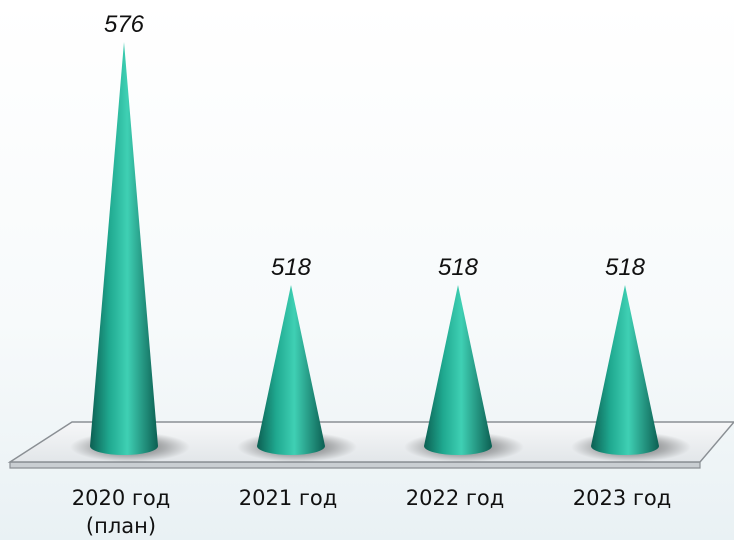 This screenshot has height=540, width=734. What do you see at coordinates (455, 498) in the screenshot?
I see `category-tick-label: 2022 год` at bounding box center [455, 498].